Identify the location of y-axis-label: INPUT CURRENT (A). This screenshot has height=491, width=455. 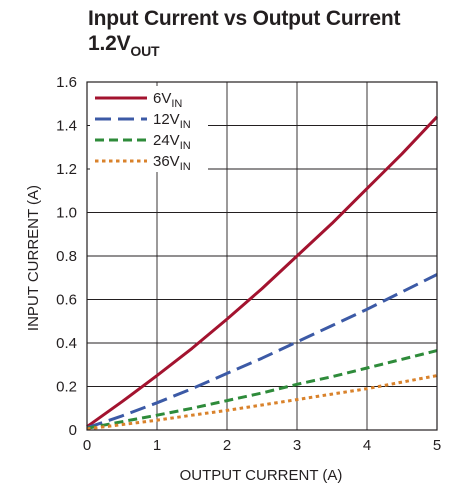
(33, 258).